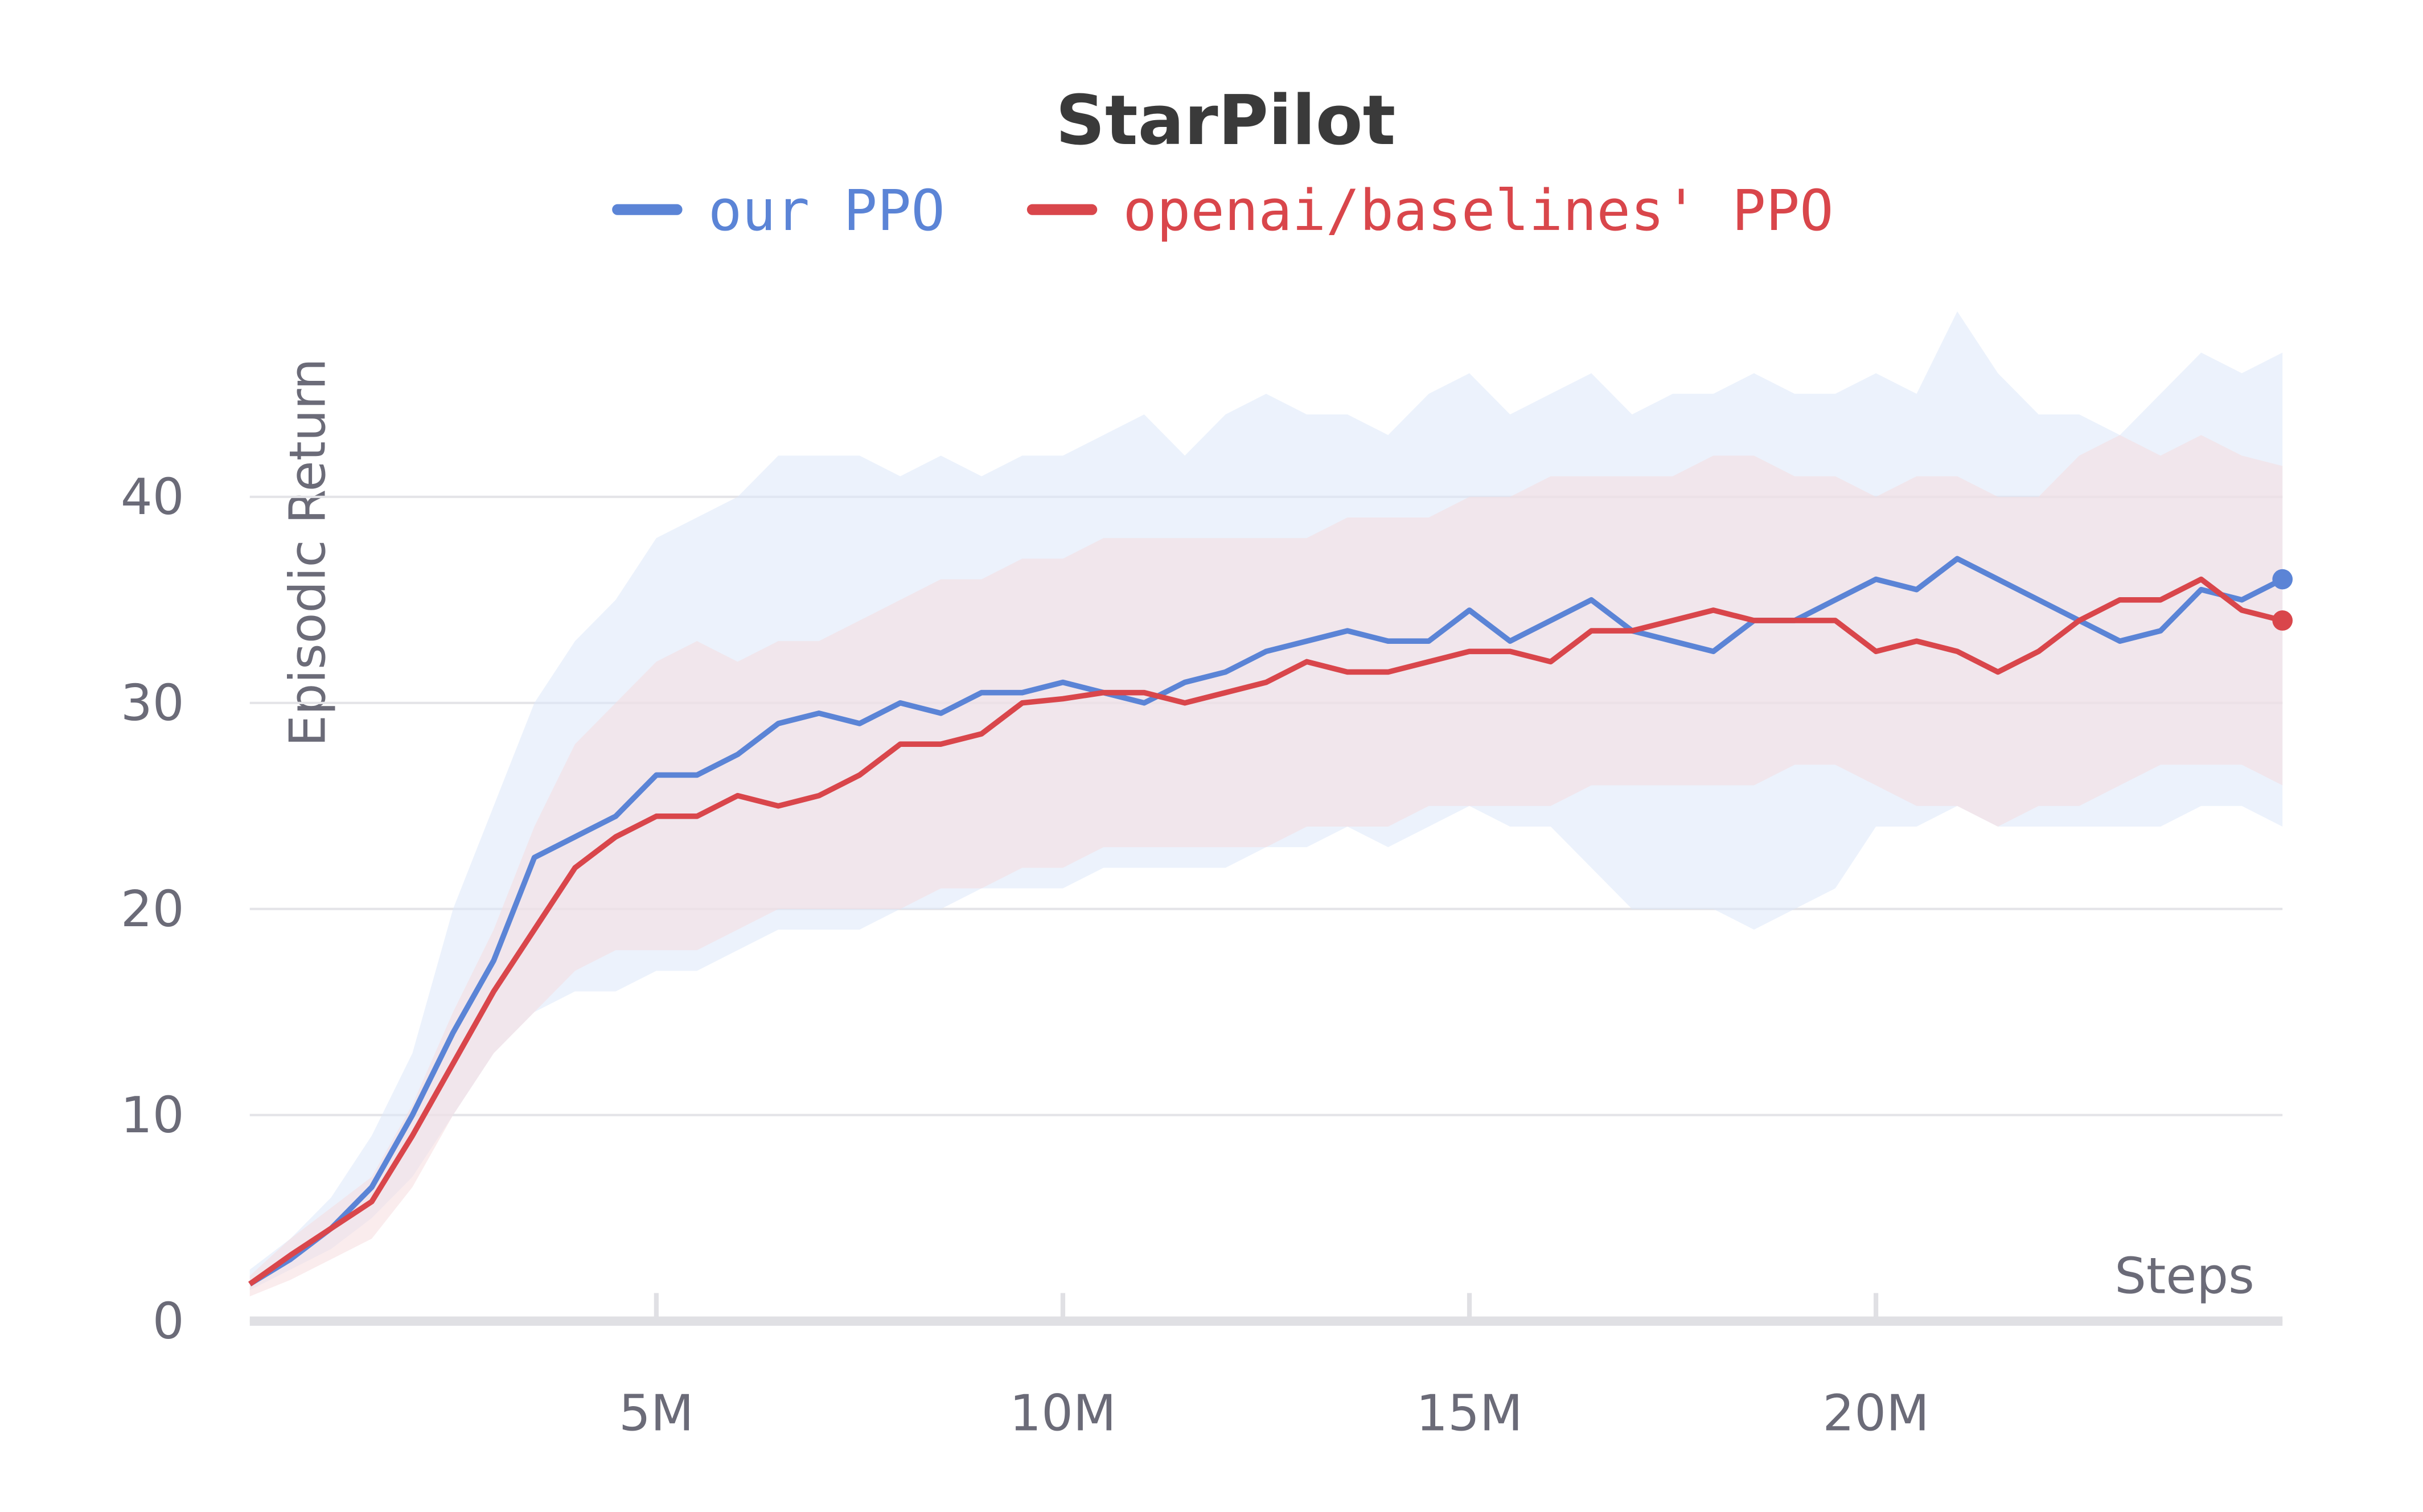 The width and height of the screenshot is (2423, 1512). I want to click on y-axis-label: Episodic Return, so click(307, 552).